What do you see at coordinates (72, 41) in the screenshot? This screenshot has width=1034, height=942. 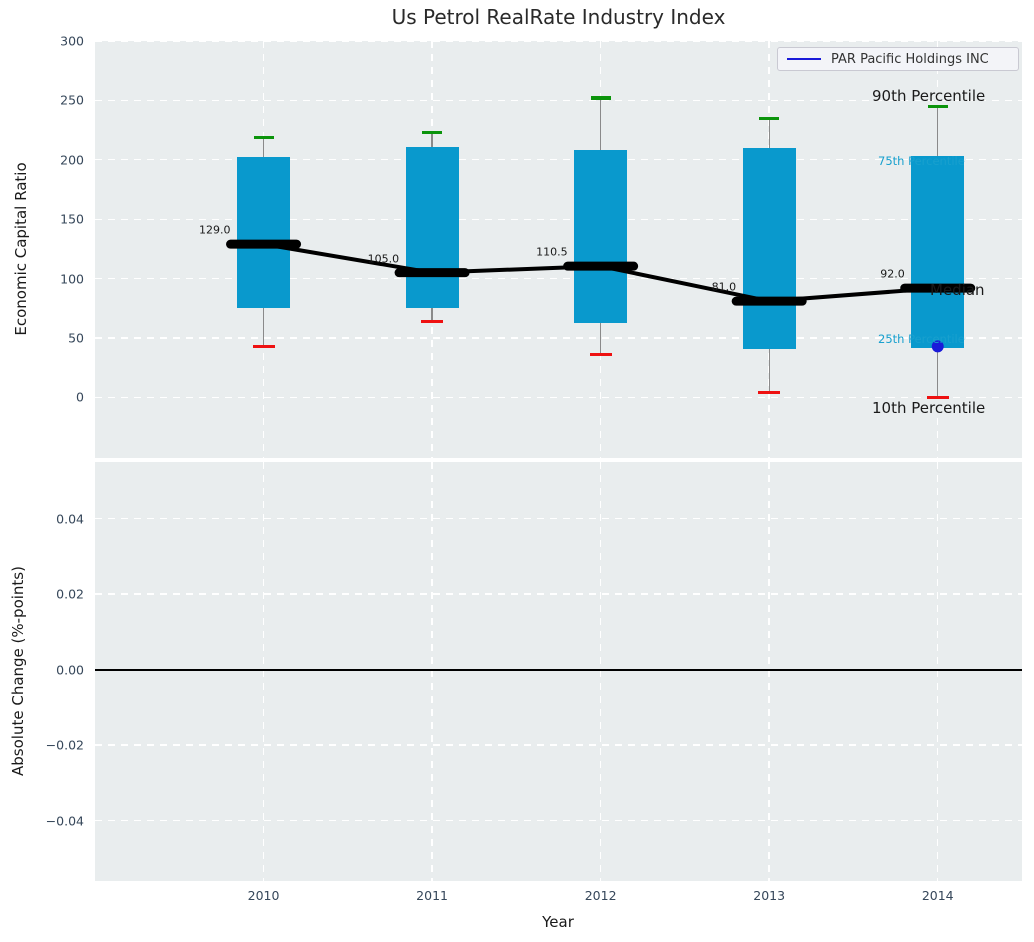 I see `y-tick-label: 300` at bounding box center [72, 41].